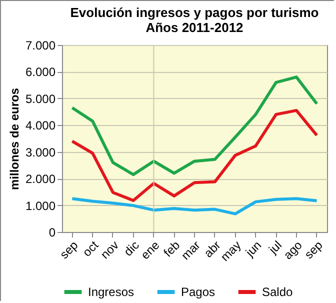 The height and width of the screenshot is (303, 336). I want to click on x-tick-label: jun, so click(253, 249).